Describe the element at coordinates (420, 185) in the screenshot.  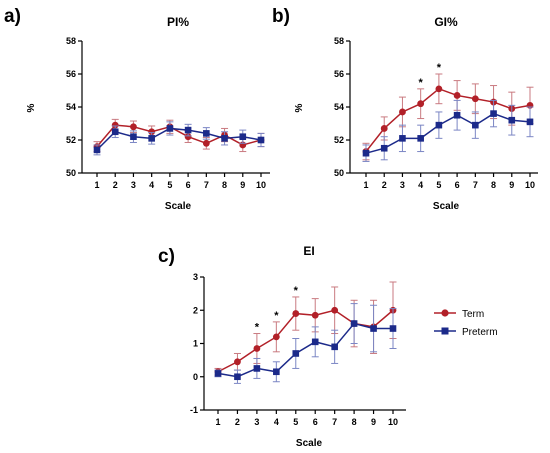
I see `panel-b-xtick-label-3: 4` at that location.